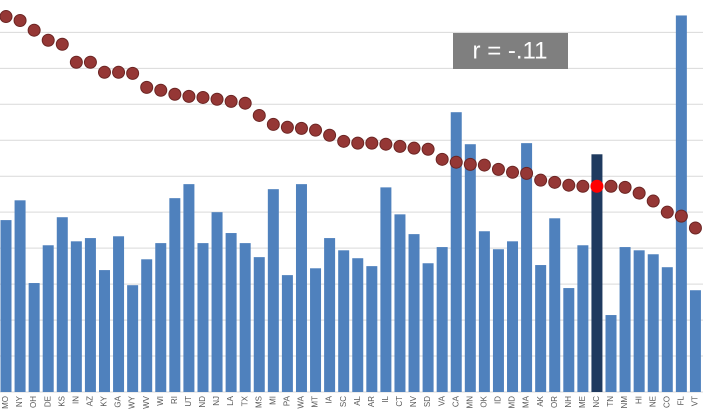 The image size is (703, 416). I want to click on x-tick-label: NM, so click(624, 402).